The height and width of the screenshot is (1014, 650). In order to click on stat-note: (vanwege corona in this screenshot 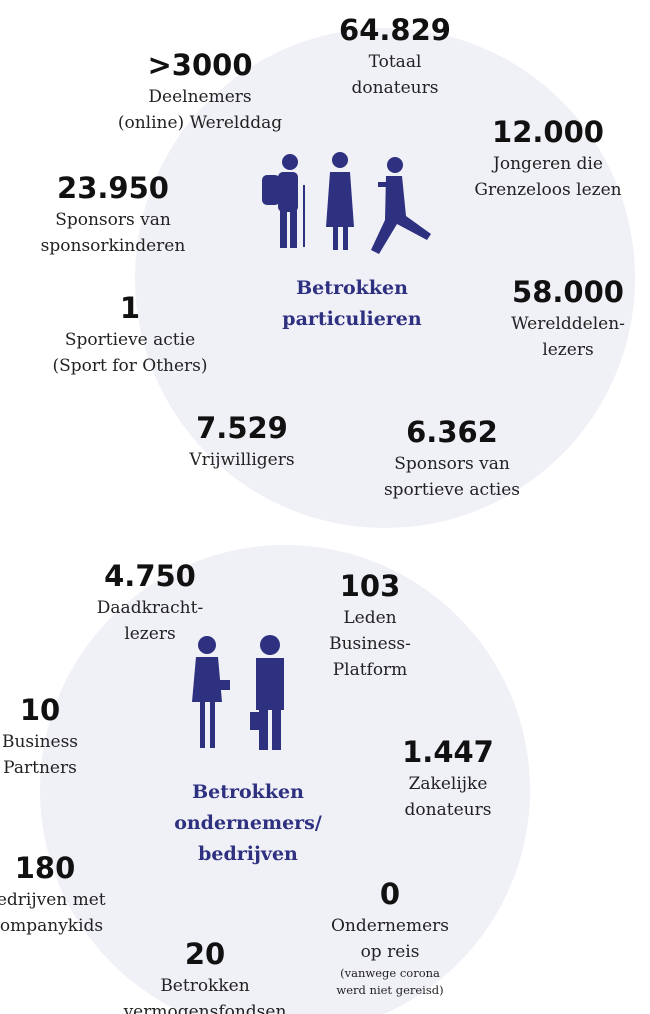, I will do `click(390, 973)`.